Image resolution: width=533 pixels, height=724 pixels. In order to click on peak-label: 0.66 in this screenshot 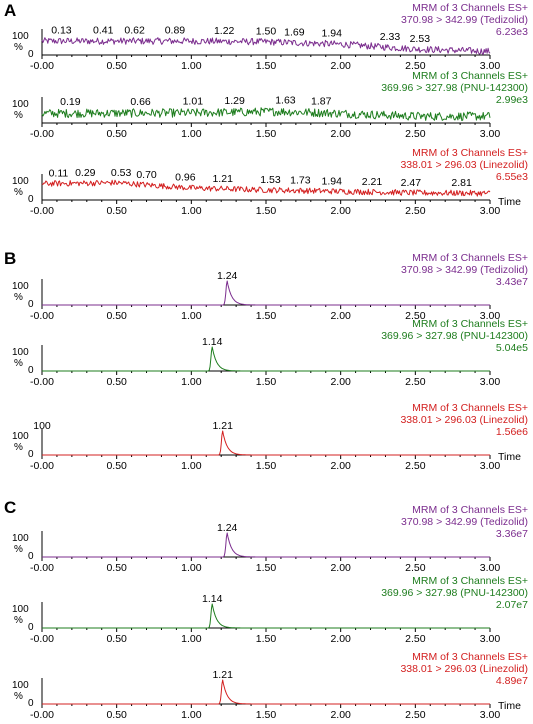, I will do `click(140, 102)`.